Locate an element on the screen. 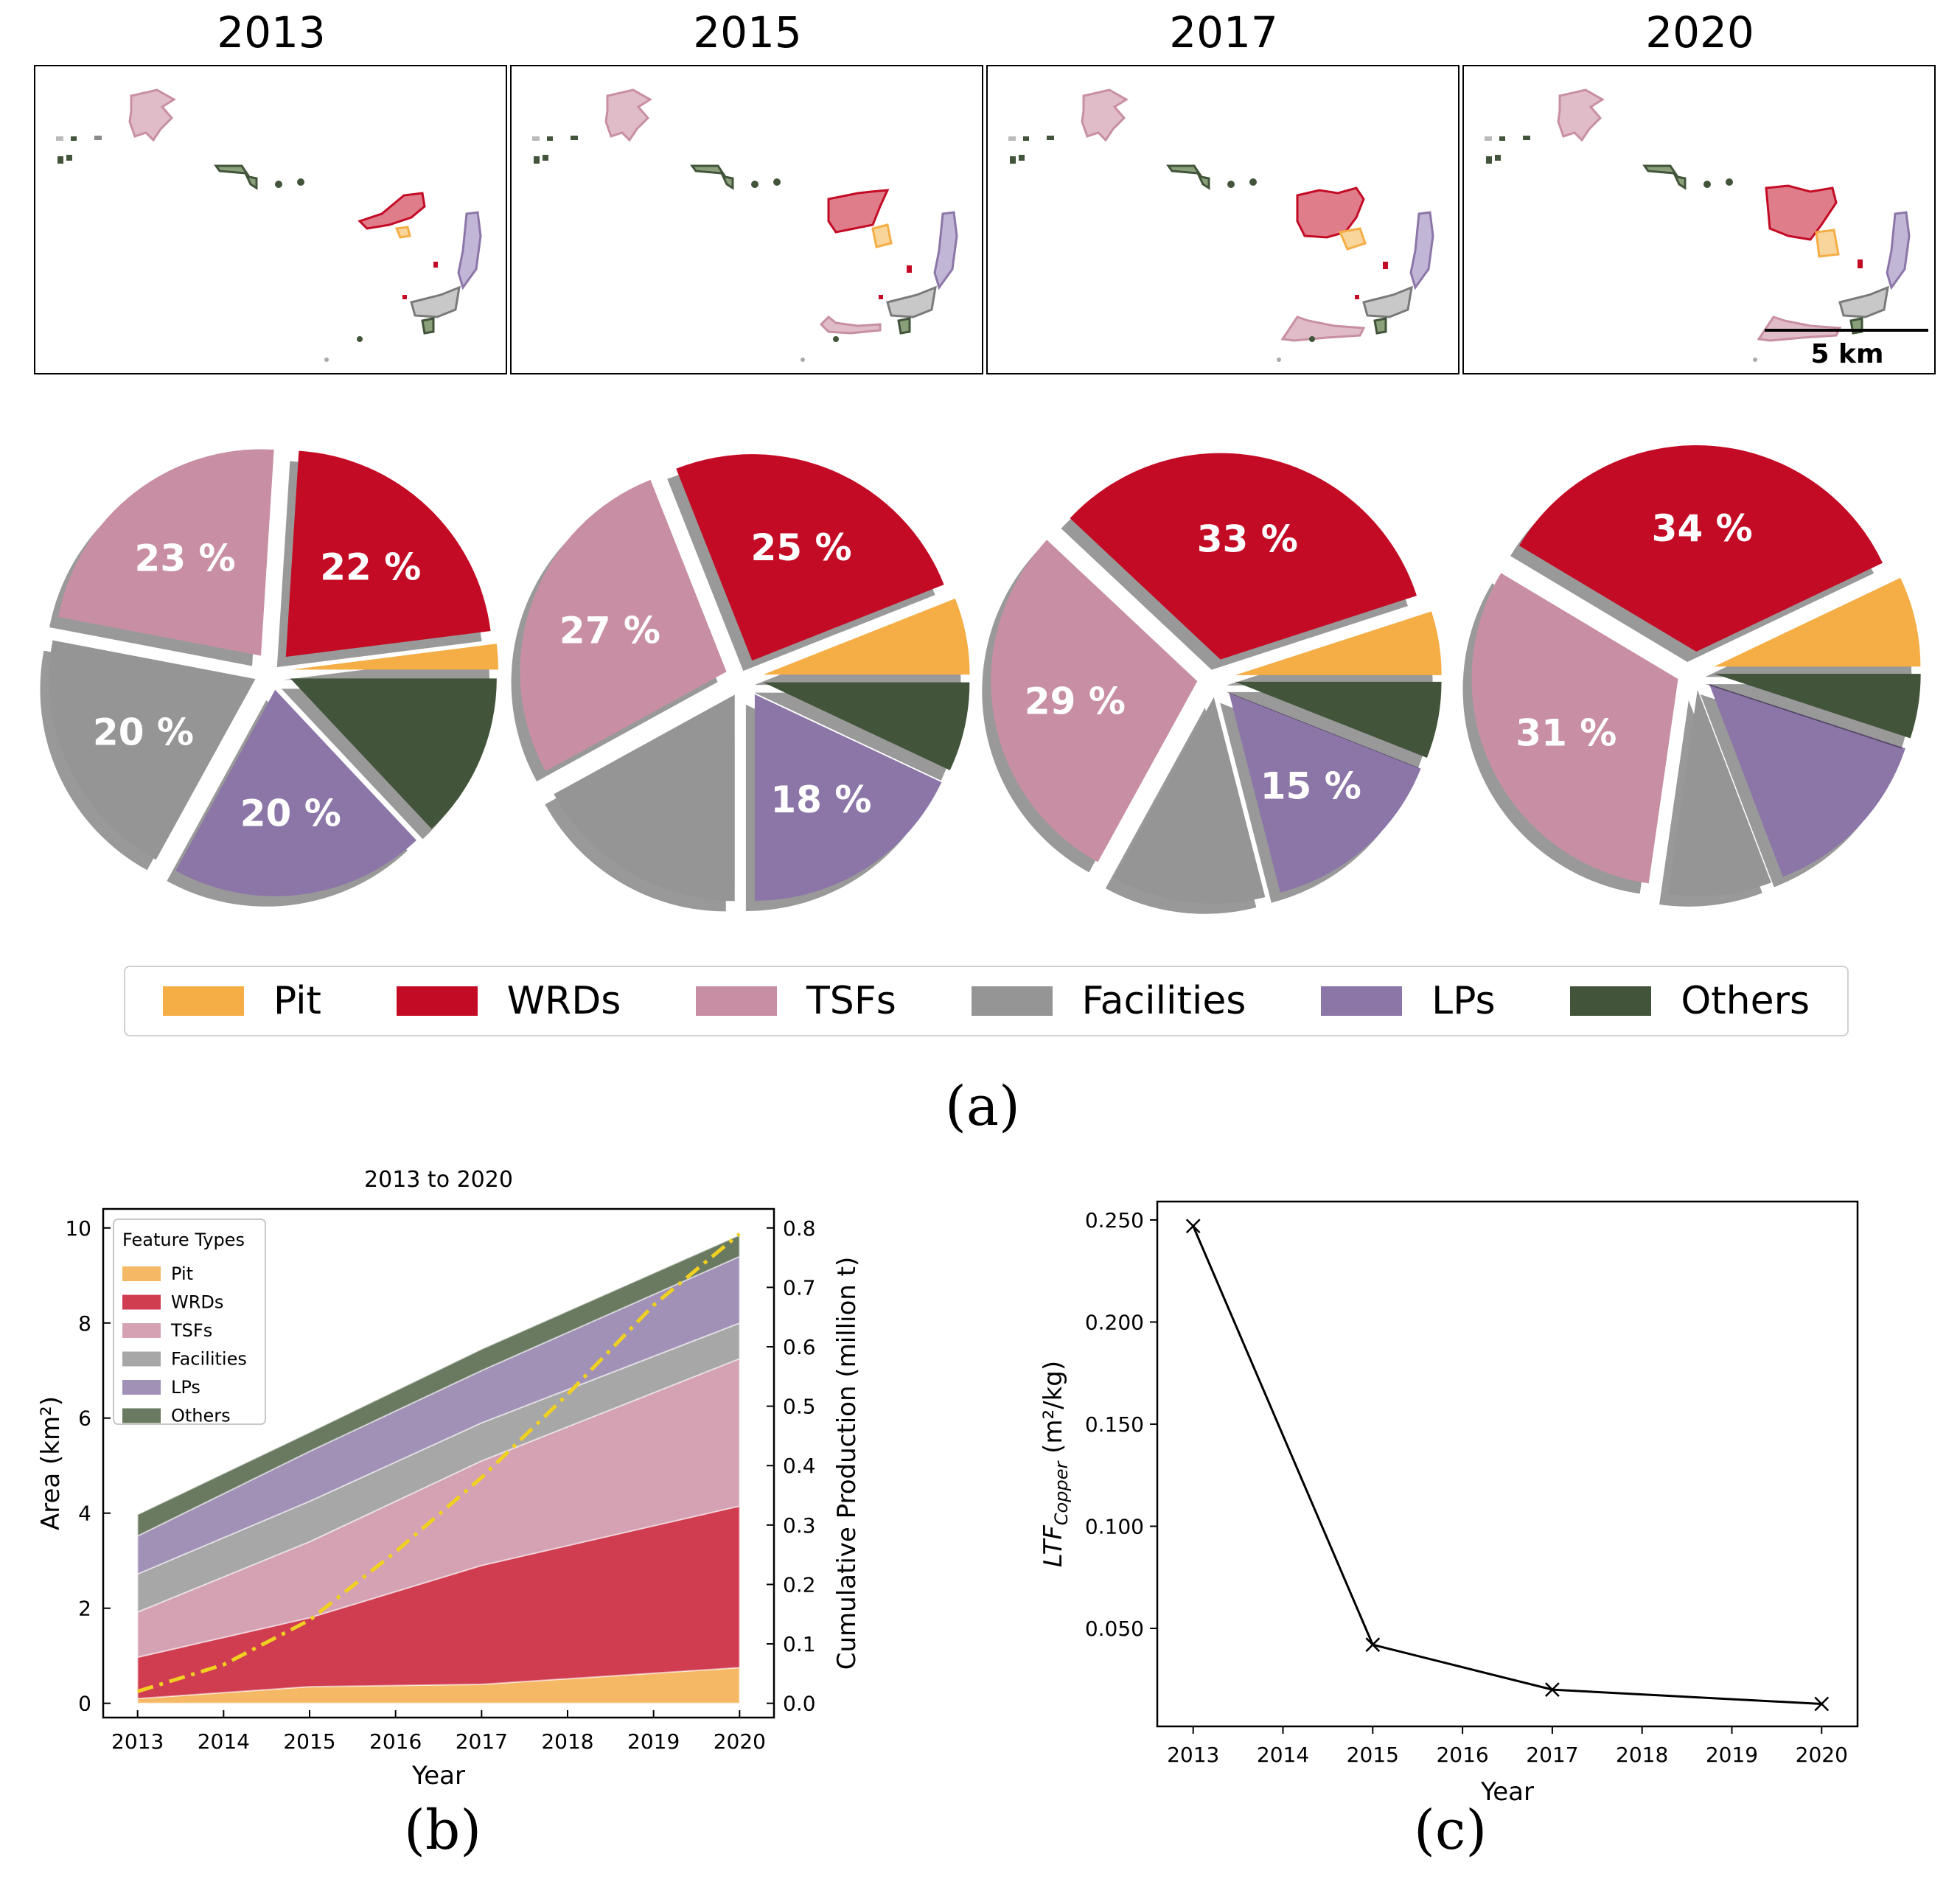 This screenshot has width=1960, height=1893. legend-swatch-others is located at coordinates (1611, 1001).